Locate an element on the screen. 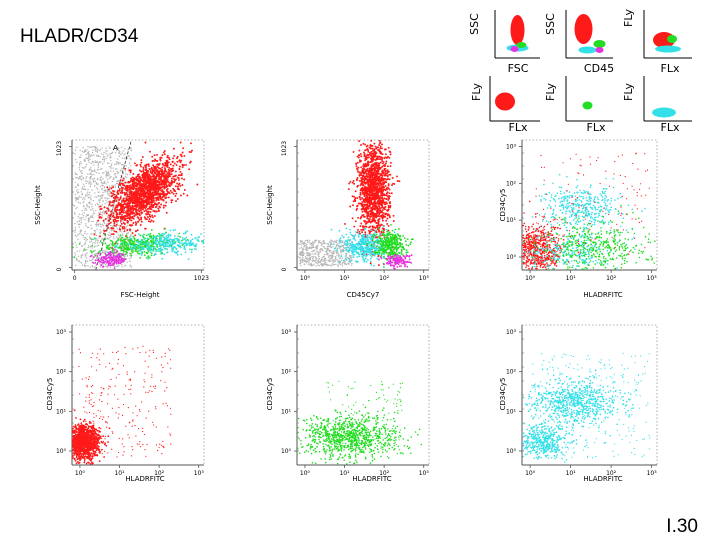  population-green-scatter is located at coordinates (363, 419).